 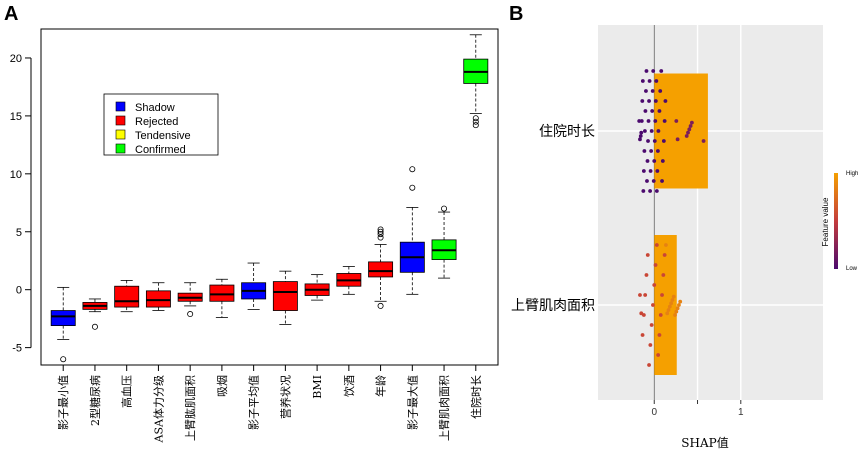 I want to click on x-tick-label: 饮酒, so click(x=349, y=386).